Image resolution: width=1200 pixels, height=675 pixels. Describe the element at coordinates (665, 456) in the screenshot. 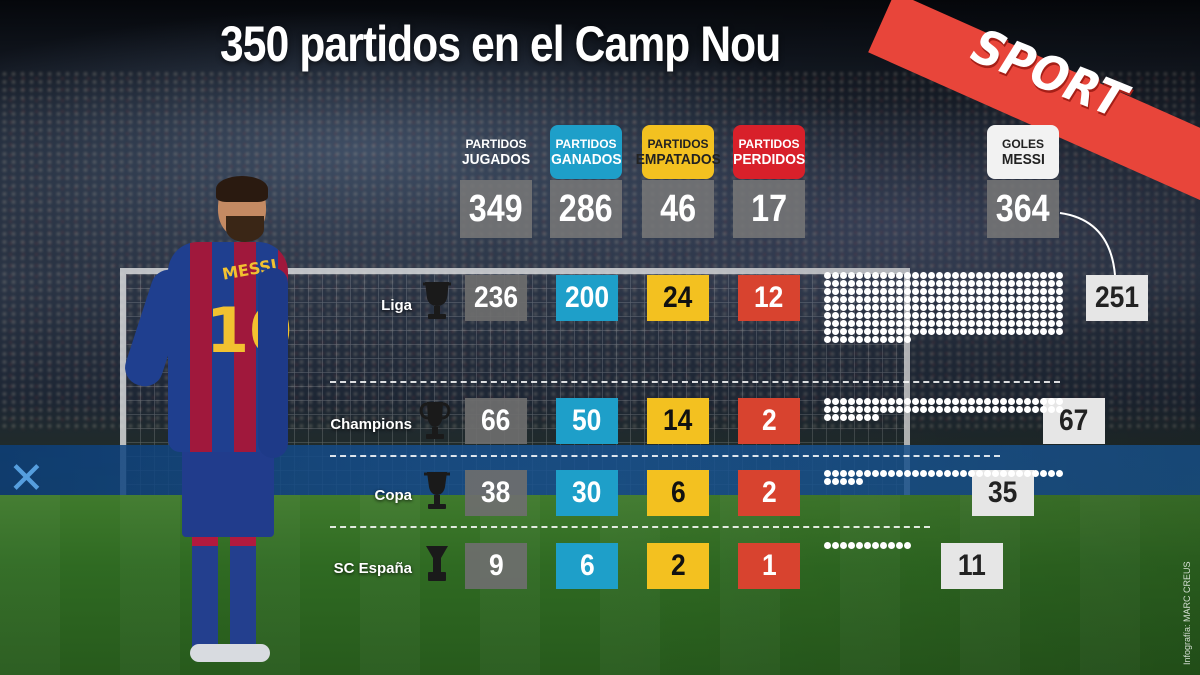

I see `divider` at that location.